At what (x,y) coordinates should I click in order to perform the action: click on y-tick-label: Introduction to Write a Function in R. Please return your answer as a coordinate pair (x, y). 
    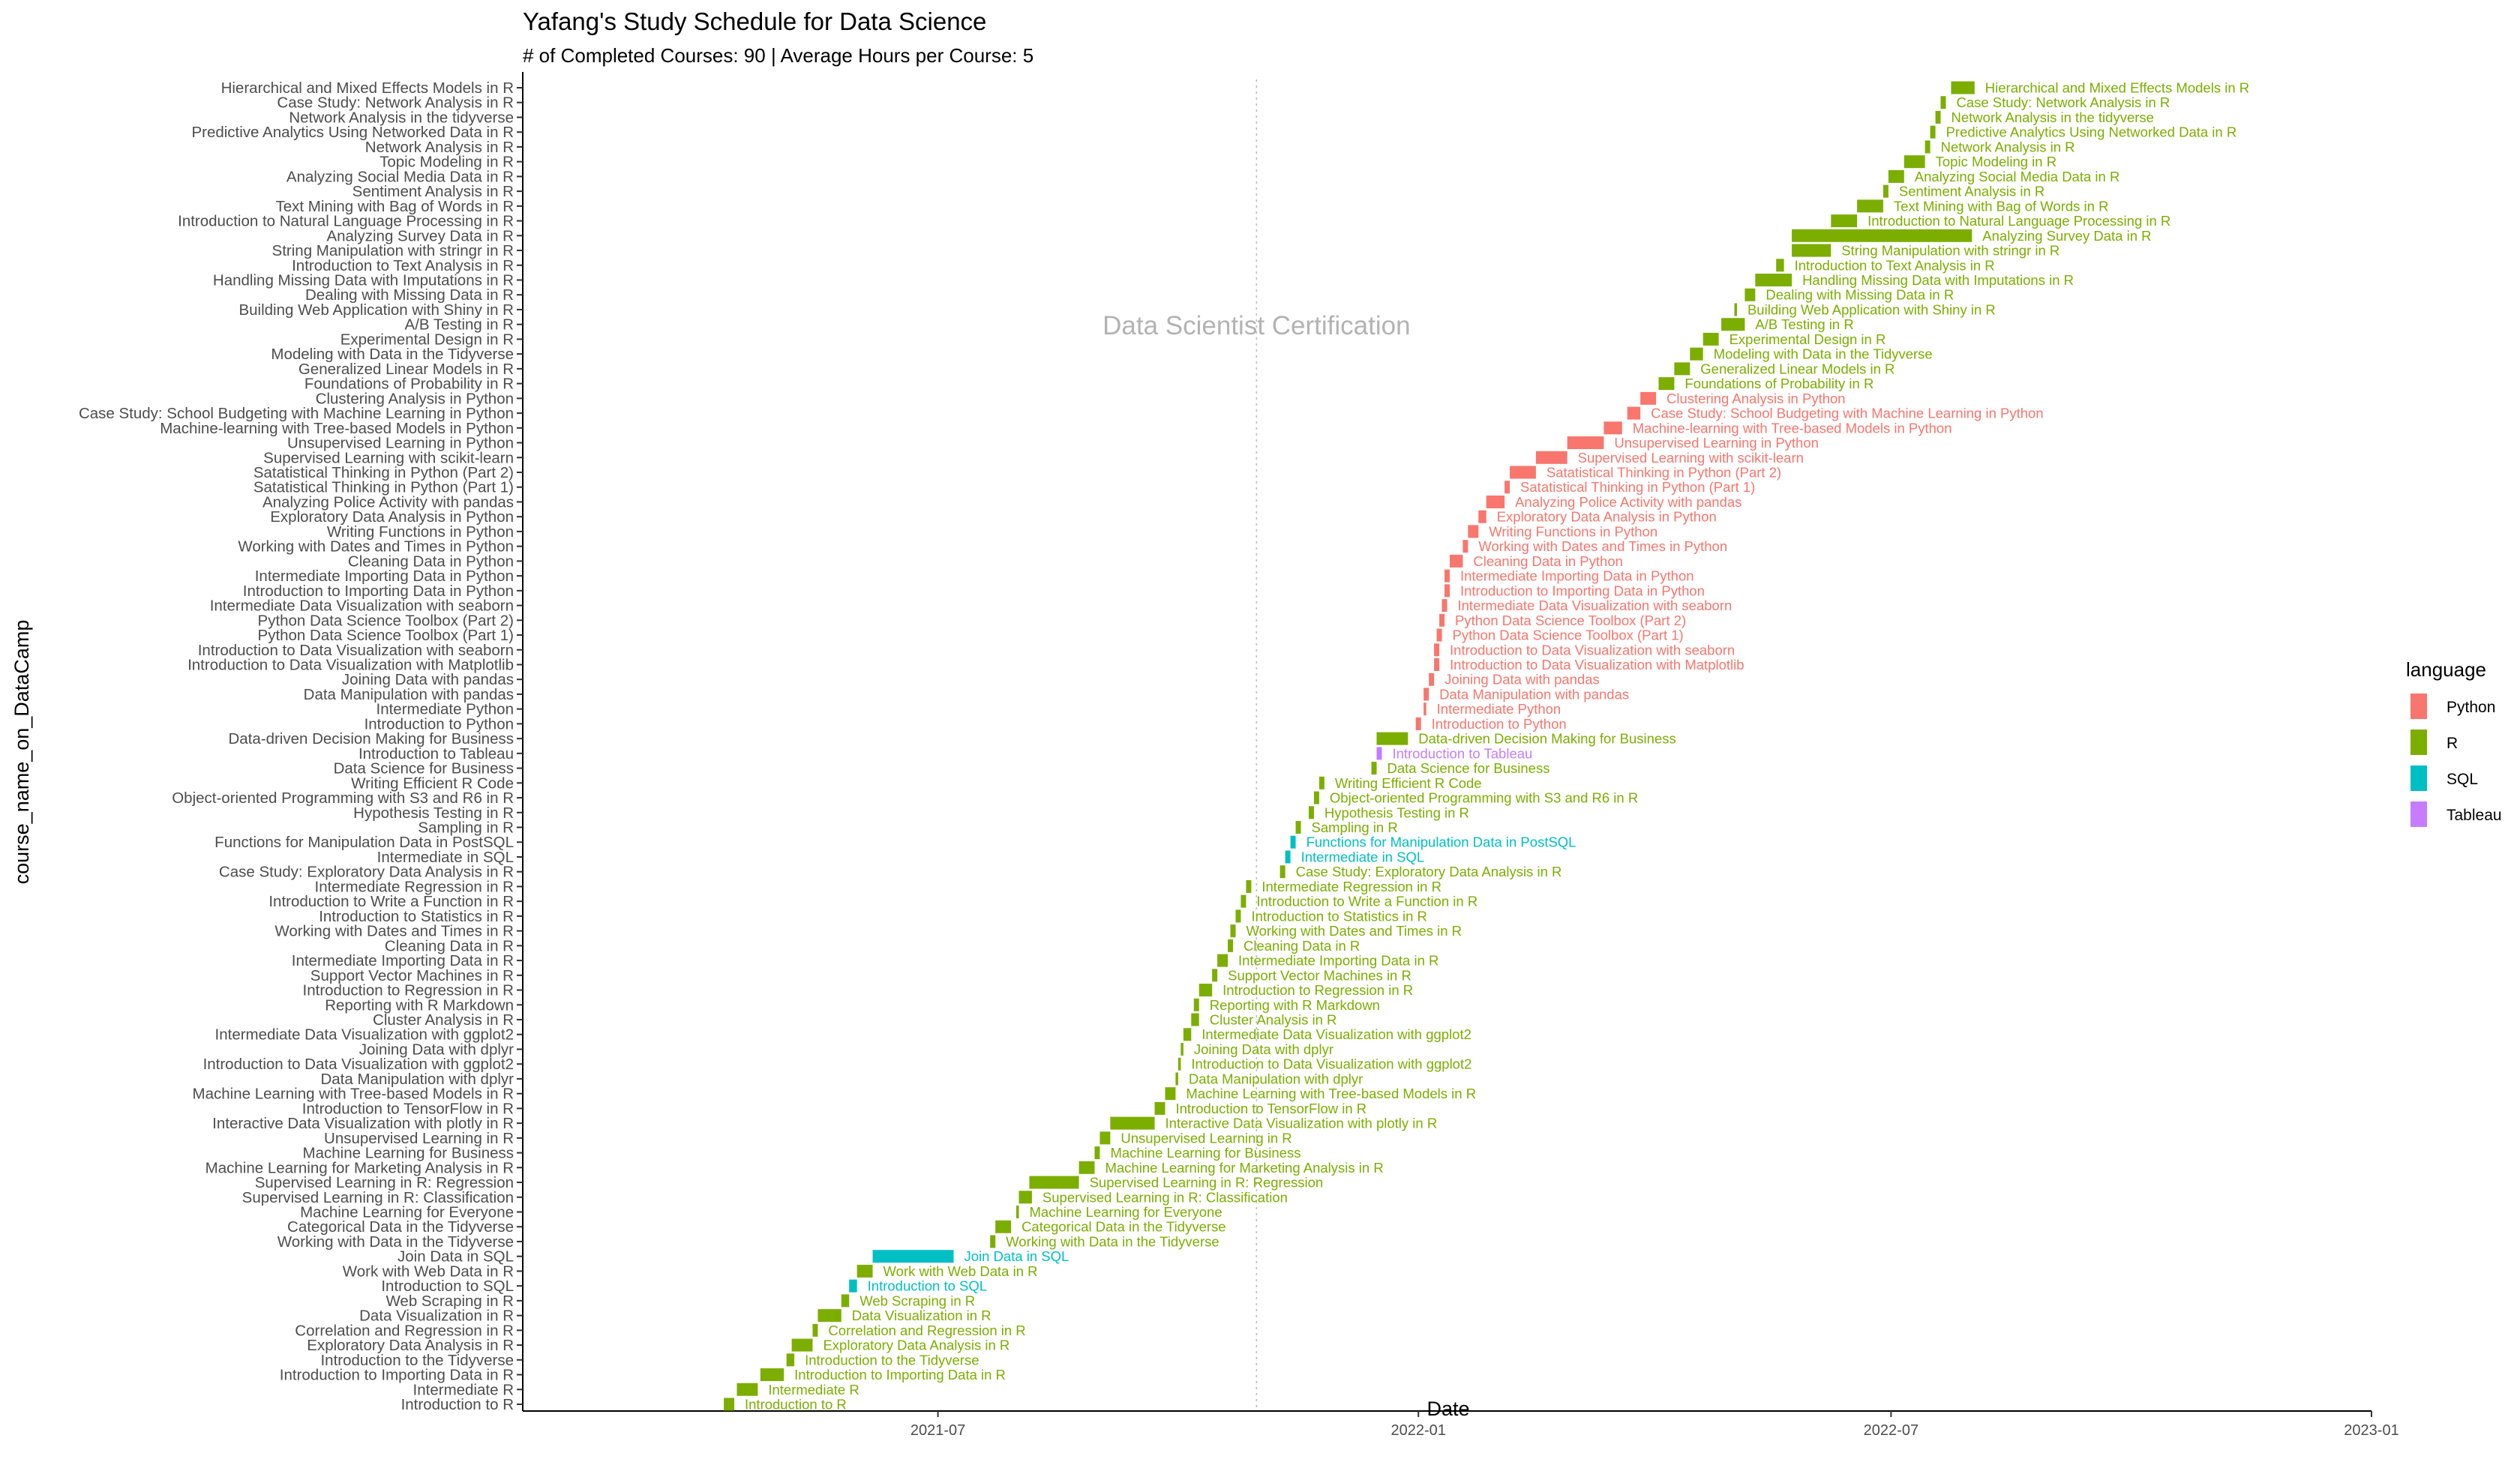
    Looking at the image, I should click on (391, 901).